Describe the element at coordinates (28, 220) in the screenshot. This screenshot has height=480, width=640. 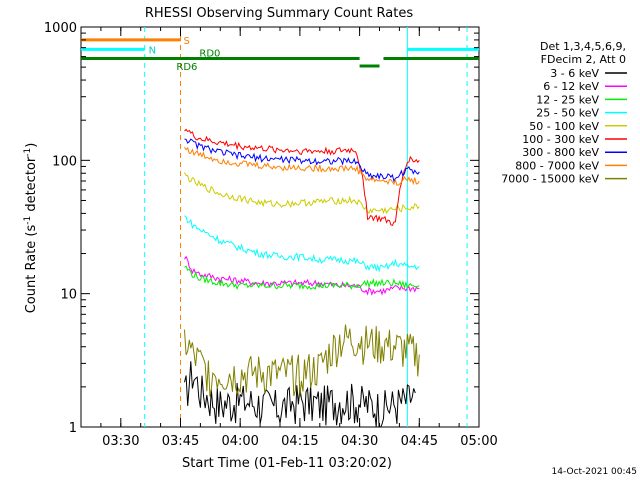
I see `y-axis-label-exp1: -1` at that location.